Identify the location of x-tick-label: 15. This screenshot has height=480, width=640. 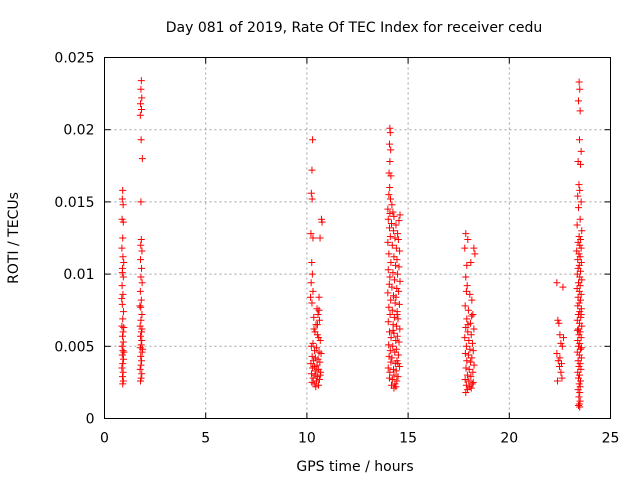
(408, 439).